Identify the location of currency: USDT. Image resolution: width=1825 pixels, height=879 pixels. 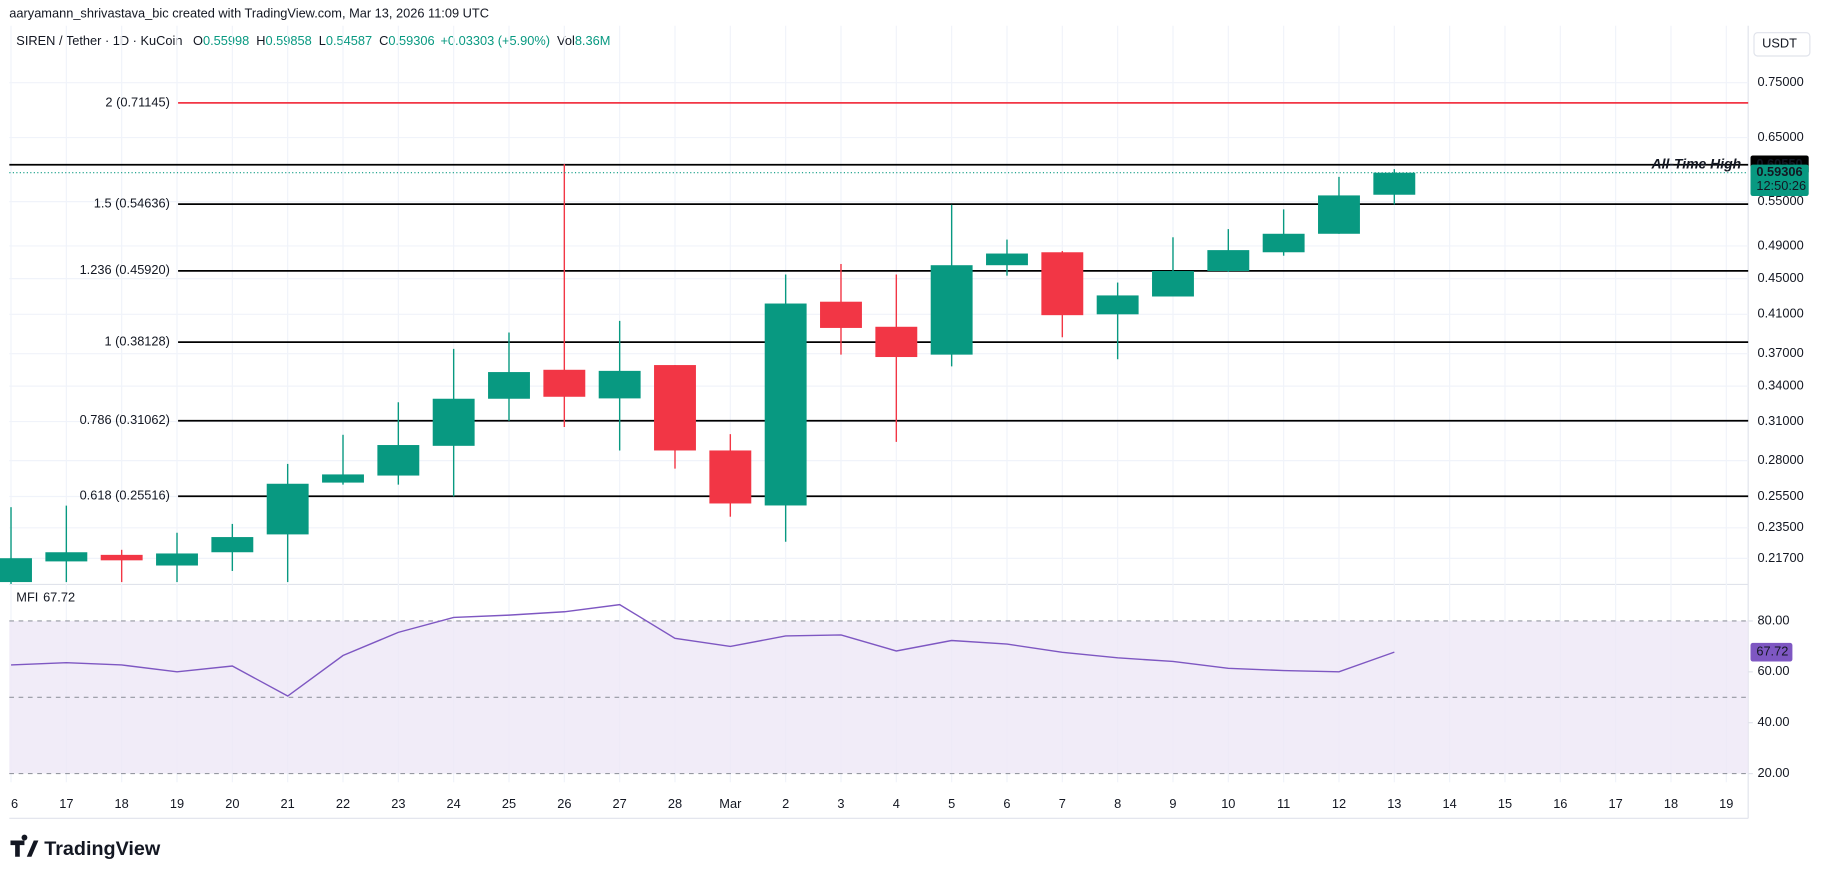
(1779, 43).